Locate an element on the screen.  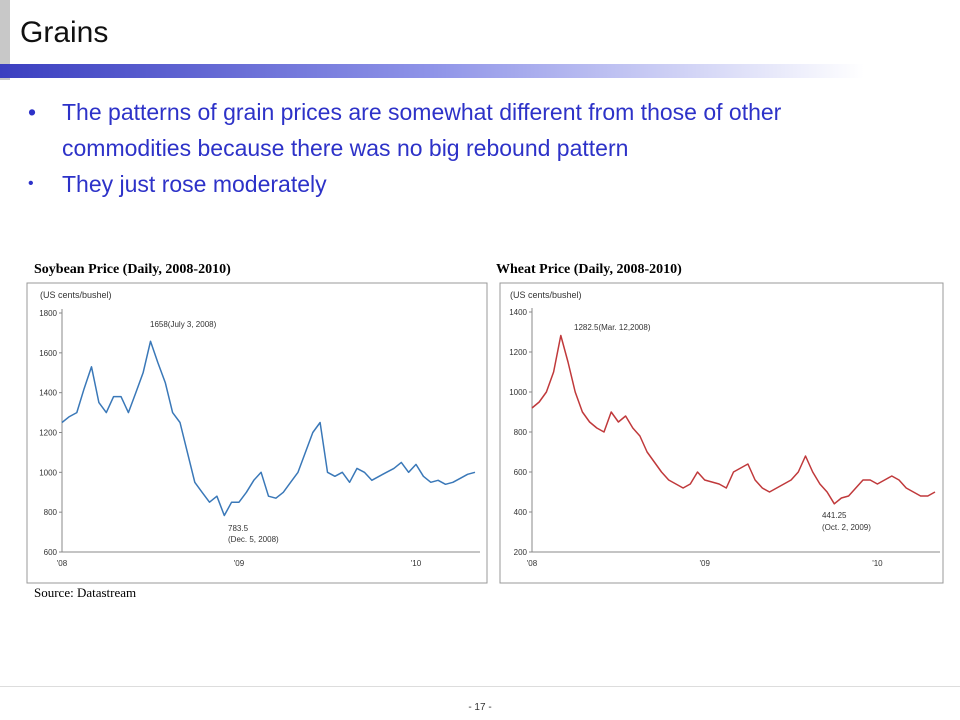
source: Source: Datastream is located at coordinates (85, 592).